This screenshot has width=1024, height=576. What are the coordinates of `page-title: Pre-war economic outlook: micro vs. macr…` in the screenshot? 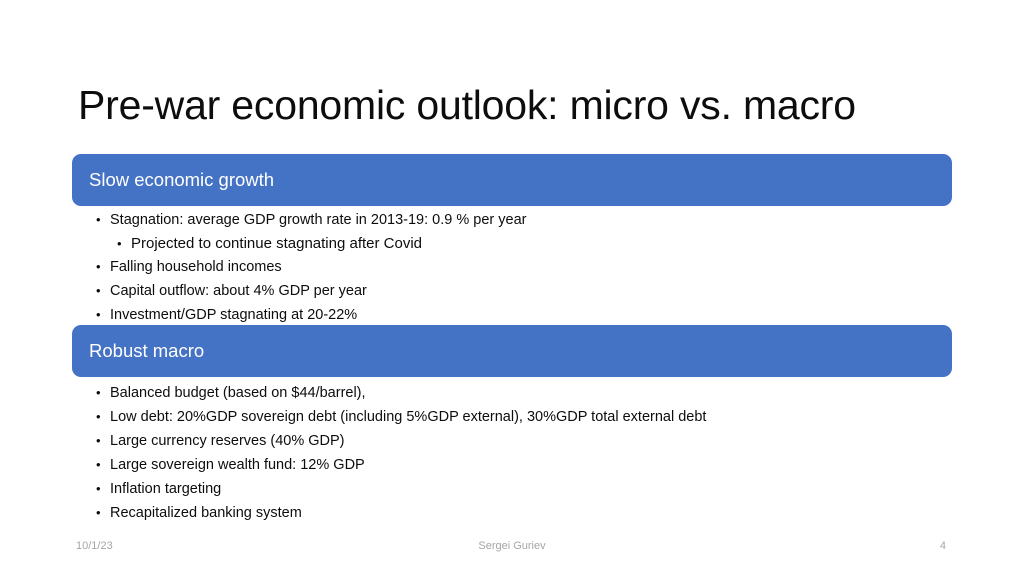 It's located at (467, 105).